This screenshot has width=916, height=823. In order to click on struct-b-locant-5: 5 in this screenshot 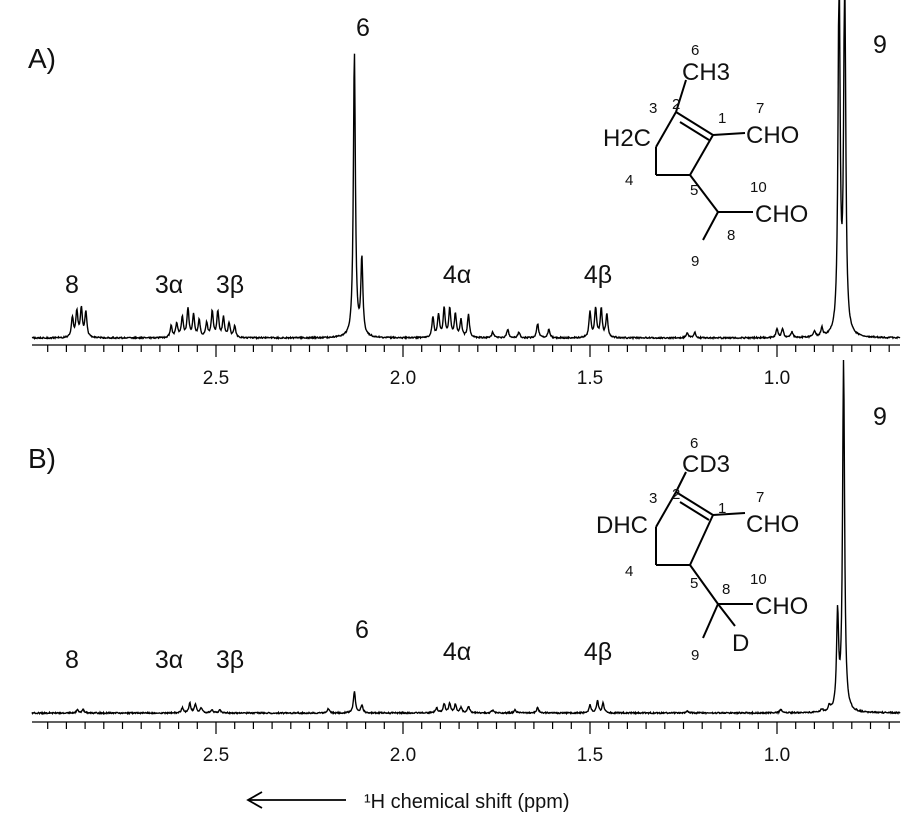, I will do `click(694, 583)`.